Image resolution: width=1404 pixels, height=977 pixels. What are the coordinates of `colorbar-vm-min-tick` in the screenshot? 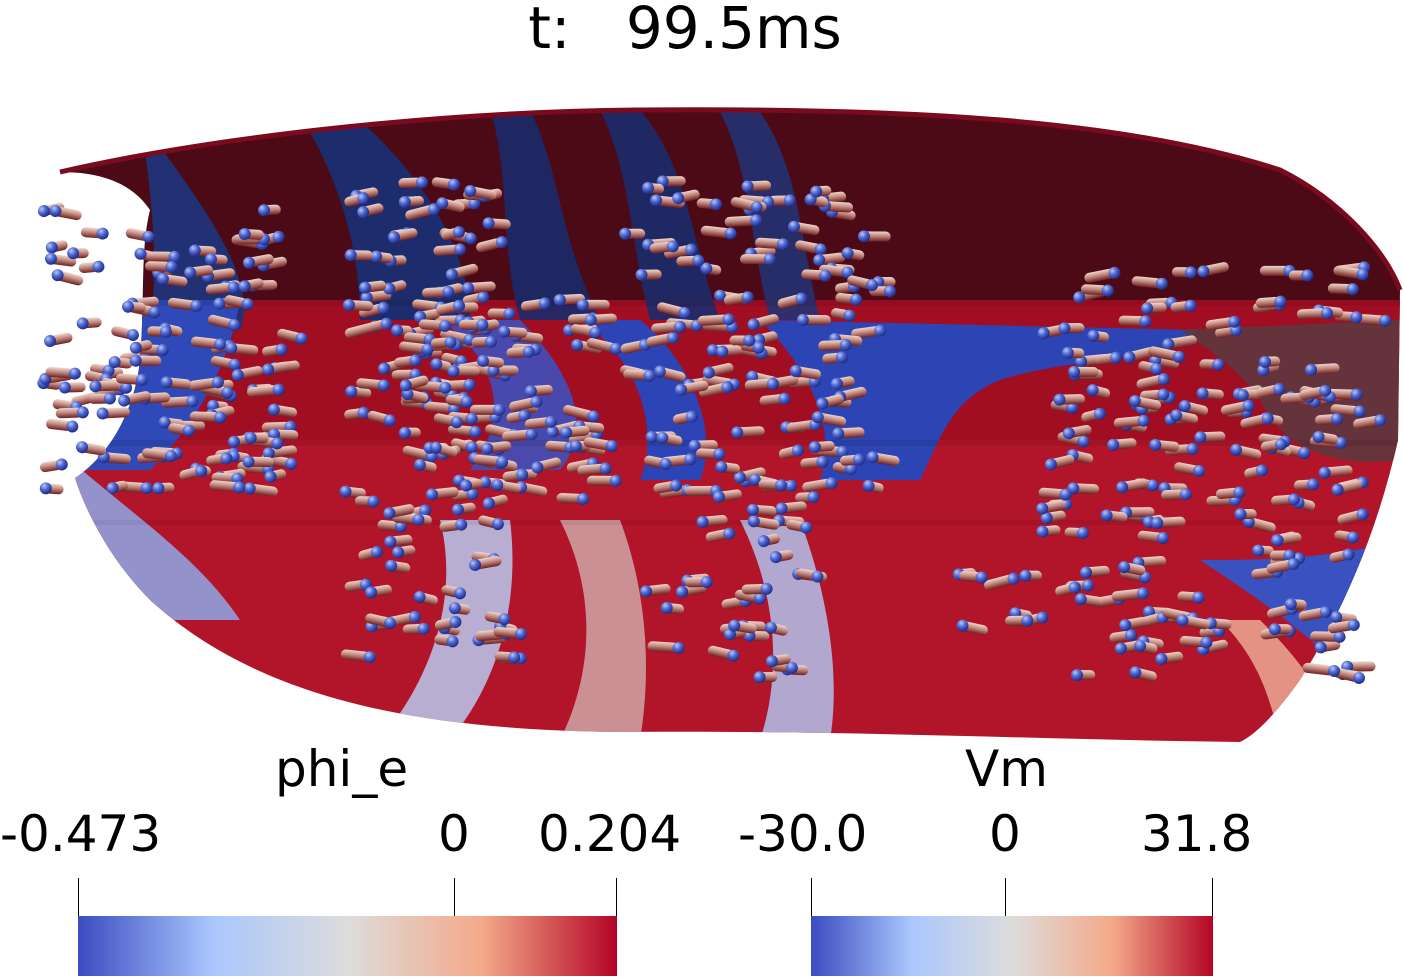 It's located at (811, 898).